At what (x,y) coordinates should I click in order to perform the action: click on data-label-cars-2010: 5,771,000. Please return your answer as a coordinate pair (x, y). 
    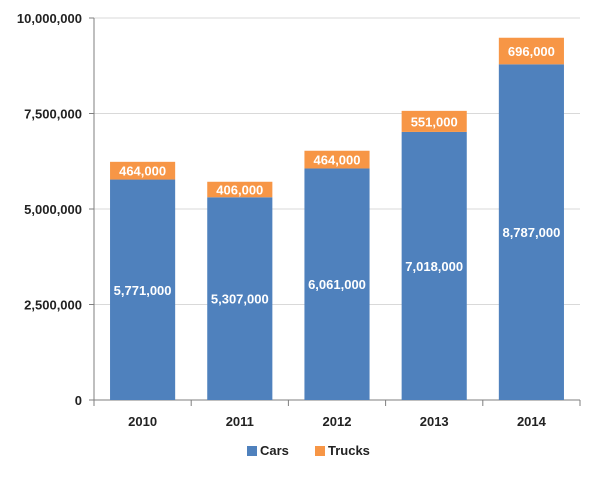
    Looking at the image, I should click on (143, 290).